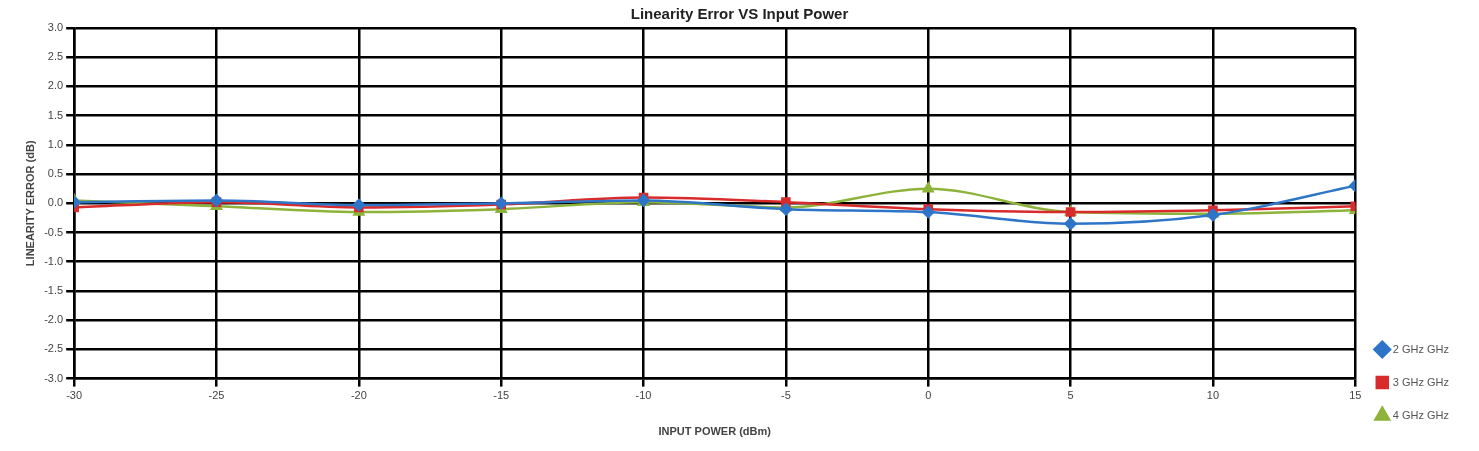 Image resolution: width=1479 pixels, height=451 pixels. I want to click on x-tick-label: -20, so click(358, 395).